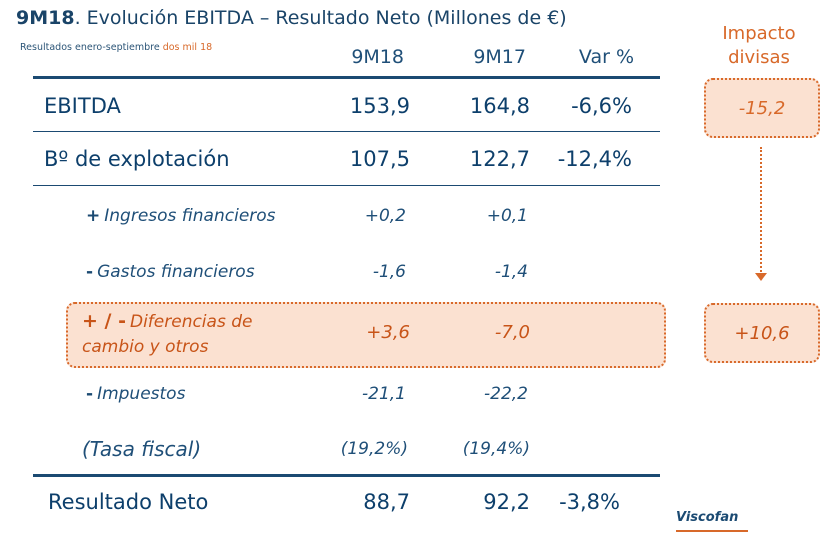  What do you see at coordinates (191, 322) in the screenshot?
I see `row-diferencias-line1: Diferencias de` at bounding box center [191, 322].